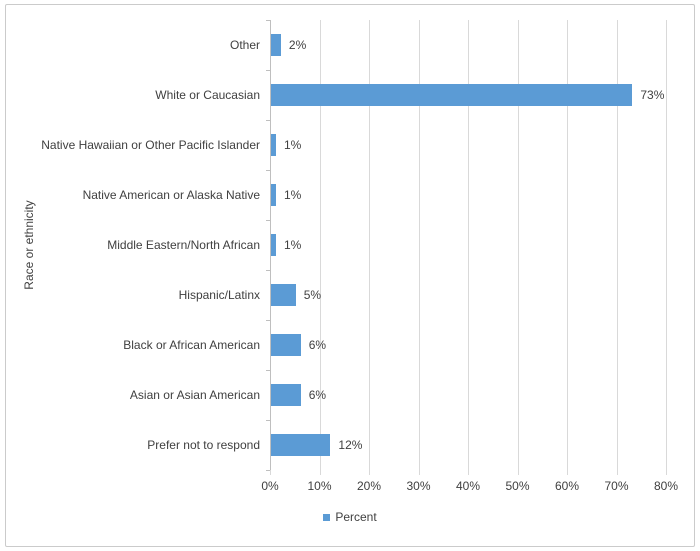  I want to click on category-axis-line, so click(270, 245).